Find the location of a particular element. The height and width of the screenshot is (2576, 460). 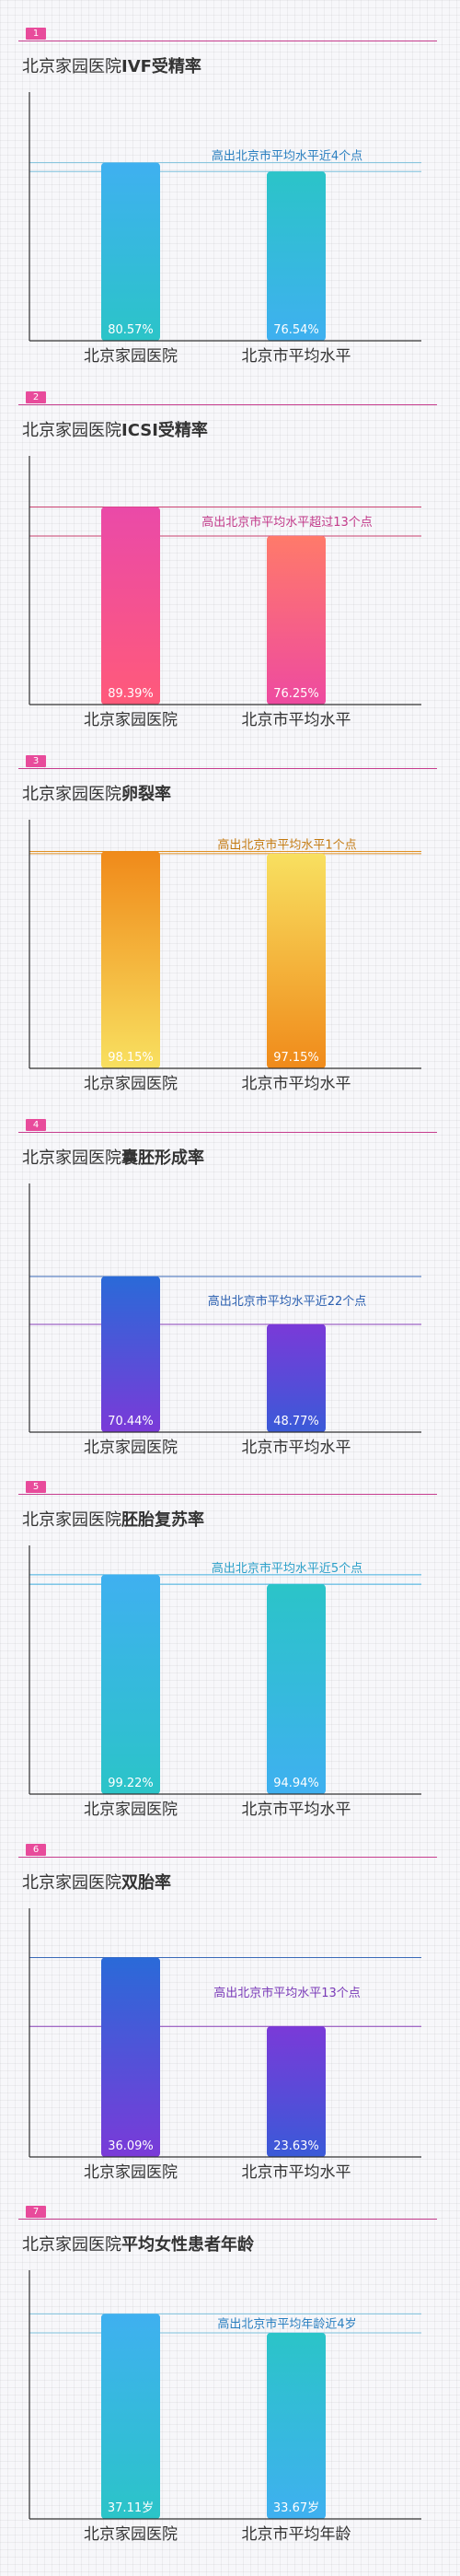

chart-title: 北京家园医院胚胎复苏率 is located at coordinates (113, 1519).